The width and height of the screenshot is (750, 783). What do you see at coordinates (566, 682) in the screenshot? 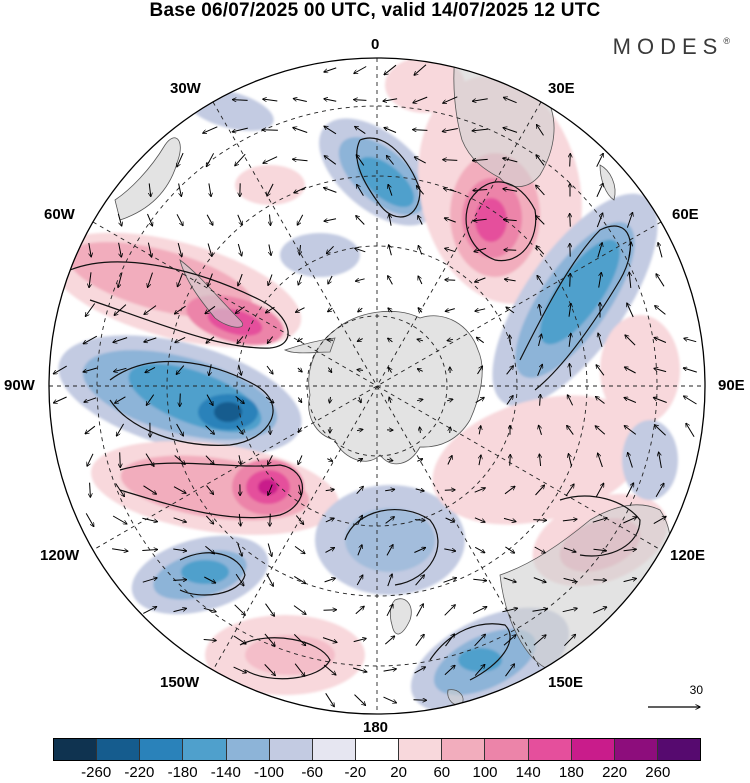
I see `lon-label-150e: 150E` at bounding box center [566, 682].